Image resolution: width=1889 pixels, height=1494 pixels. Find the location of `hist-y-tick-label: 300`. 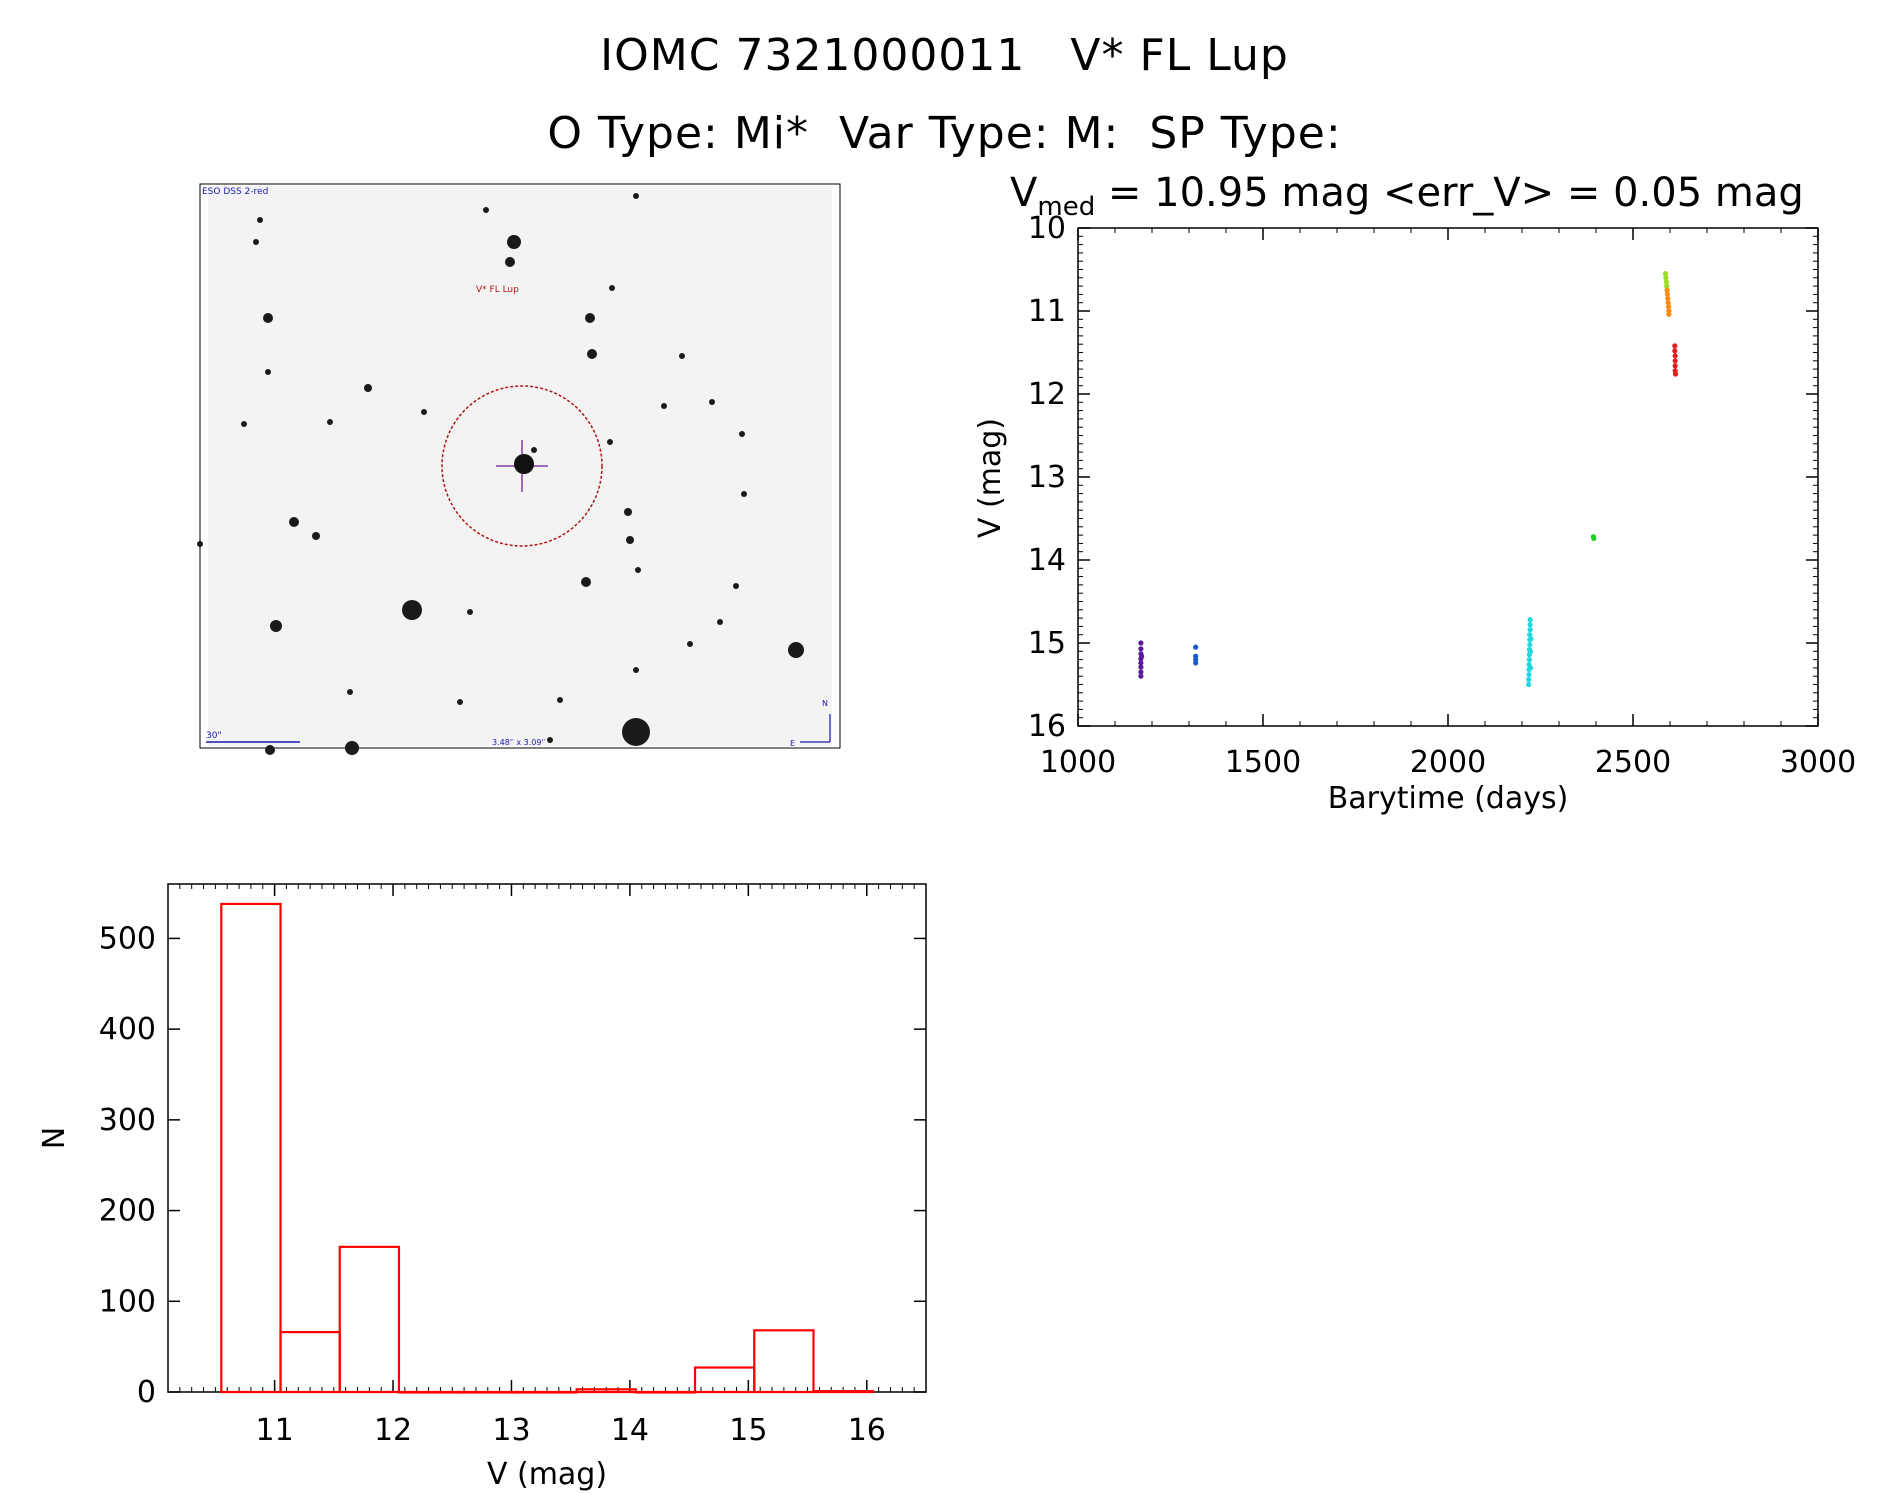

hist-y-tick-label: 300 is located at coordinates (127, 1120).